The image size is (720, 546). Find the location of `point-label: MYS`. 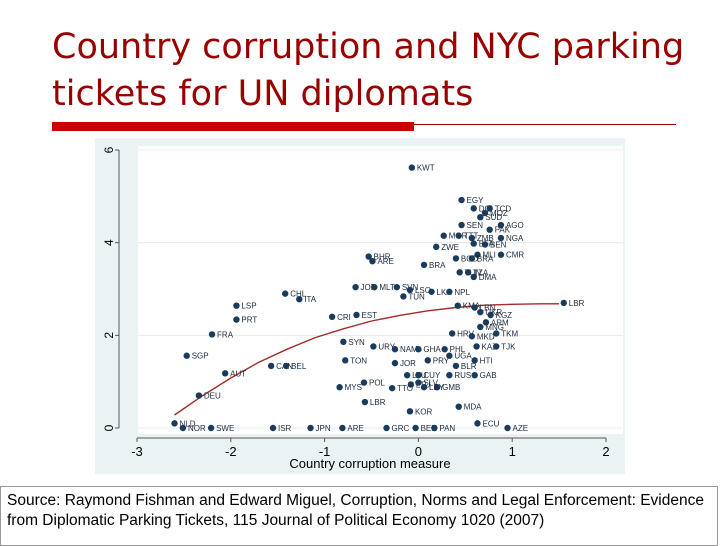

point-label: MYS is located at coordinates (353, 387).